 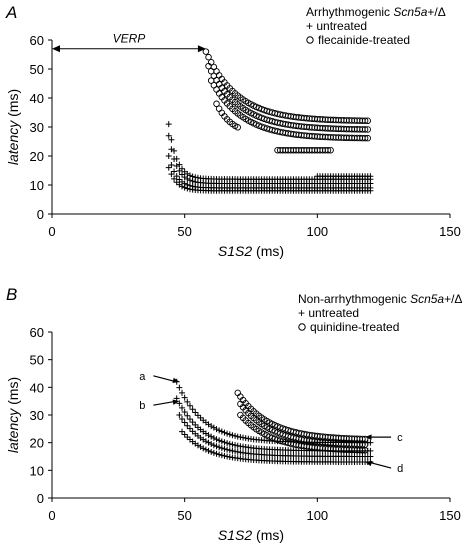 I want to click on arrow-label: d, so click(x=400, y=469).